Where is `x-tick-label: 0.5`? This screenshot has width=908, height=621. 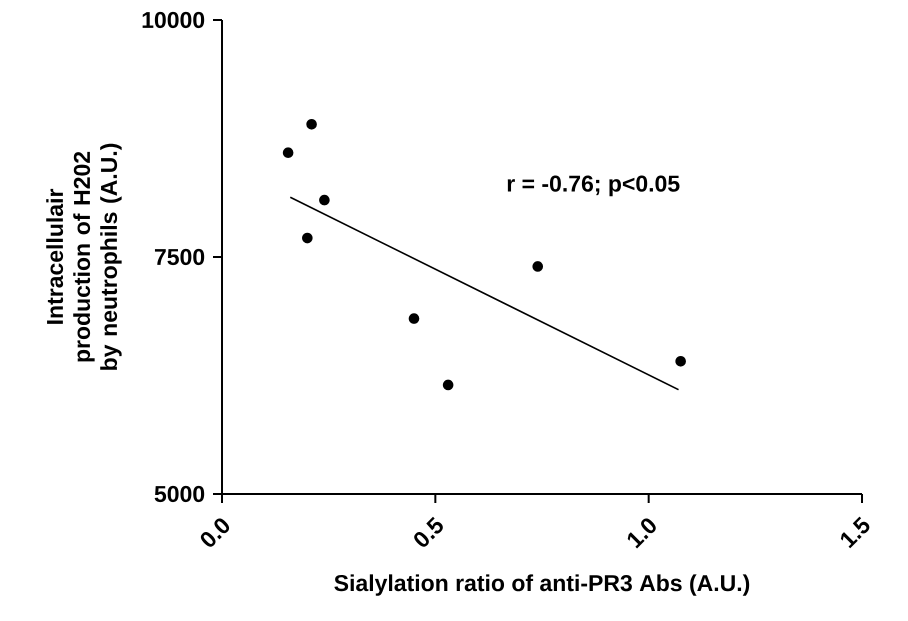 x-tick-label: 0.5 is located at coordinates (428, 531).